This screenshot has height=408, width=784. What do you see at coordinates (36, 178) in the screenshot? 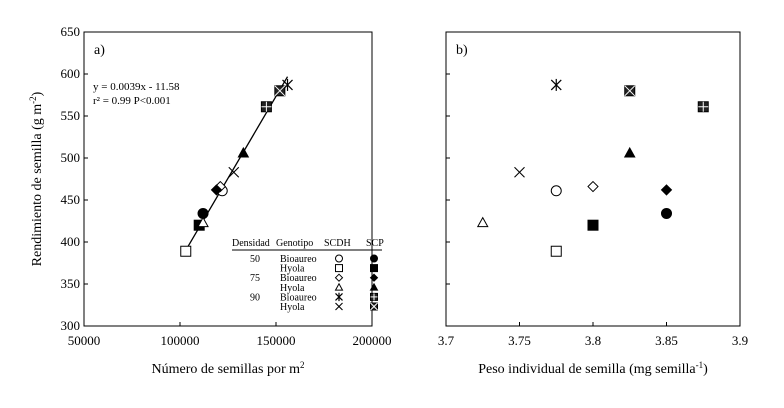
I see `y-axis-label: Rendimiento de semilla (g m-2)` at bounding box center [36, 178].